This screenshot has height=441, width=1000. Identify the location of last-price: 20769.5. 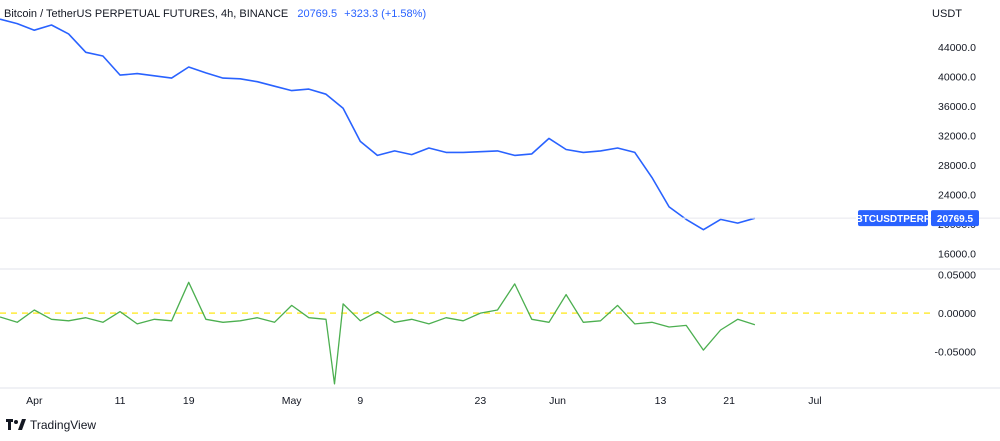
(317, 14).